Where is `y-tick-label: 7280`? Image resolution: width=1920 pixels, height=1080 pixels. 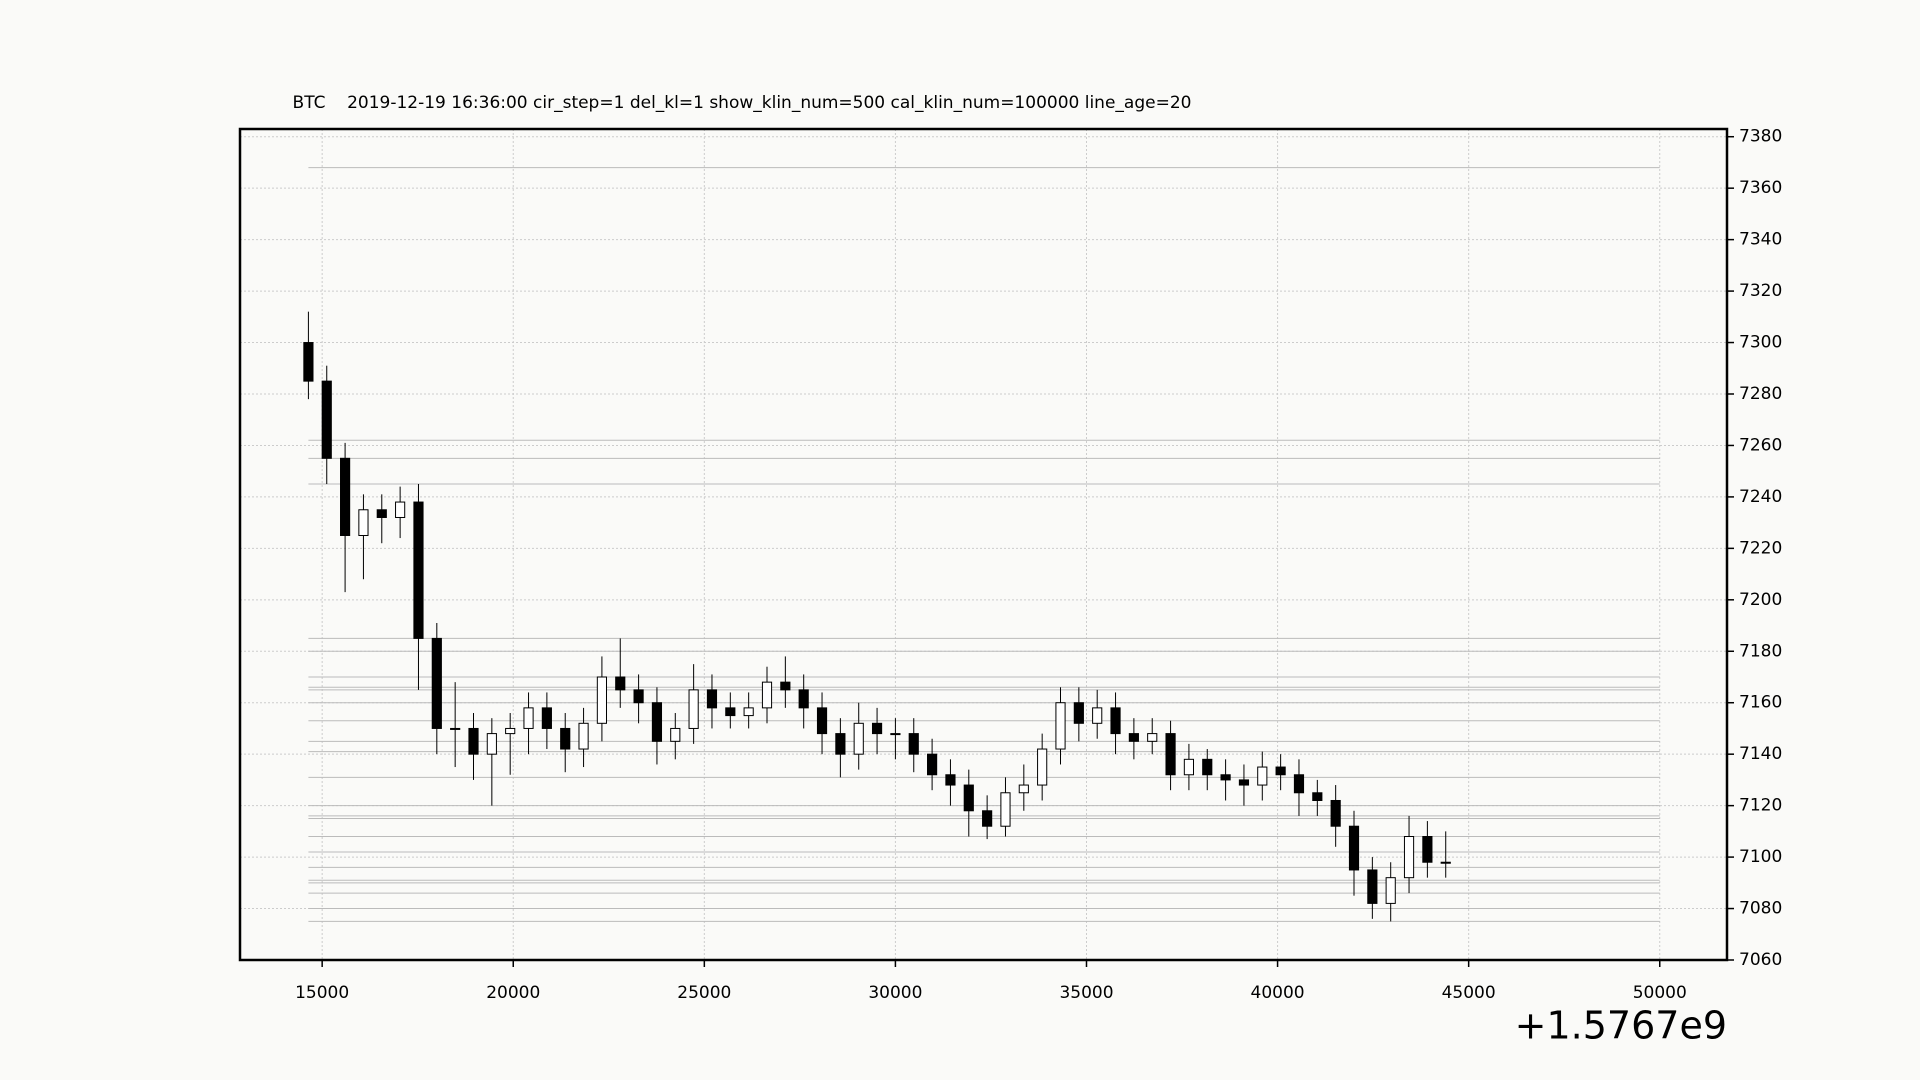
y-tick-label: 7280 is located at coordinates (1760, 394).